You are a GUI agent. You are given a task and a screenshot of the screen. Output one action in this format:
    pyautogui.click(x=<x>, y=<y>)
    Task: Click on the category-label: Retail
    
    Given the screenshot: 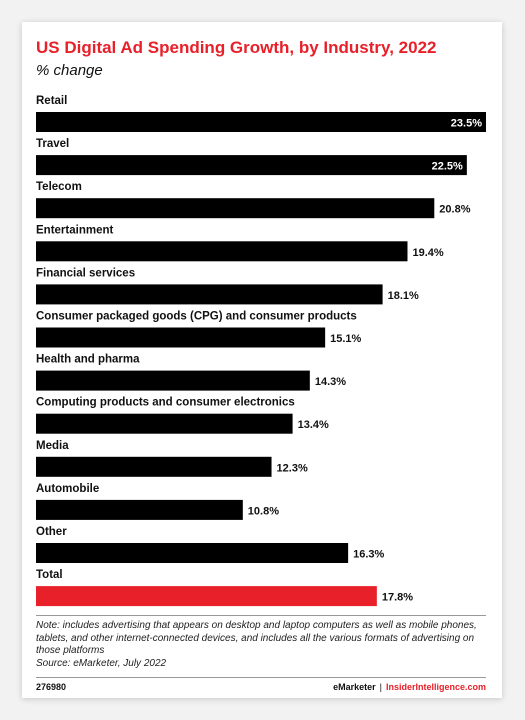 What is the action you would take?
    pyautogui.click(x=51, y=101)
    